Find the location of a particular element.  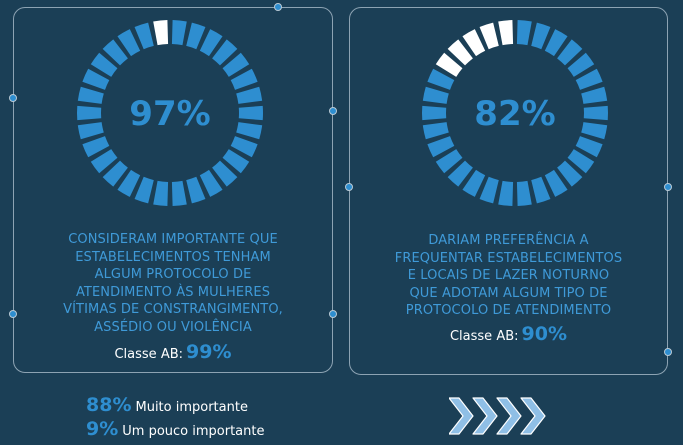

stat-2-classe-ab: Classe AB: 90% is located at coordinates (508, 334).